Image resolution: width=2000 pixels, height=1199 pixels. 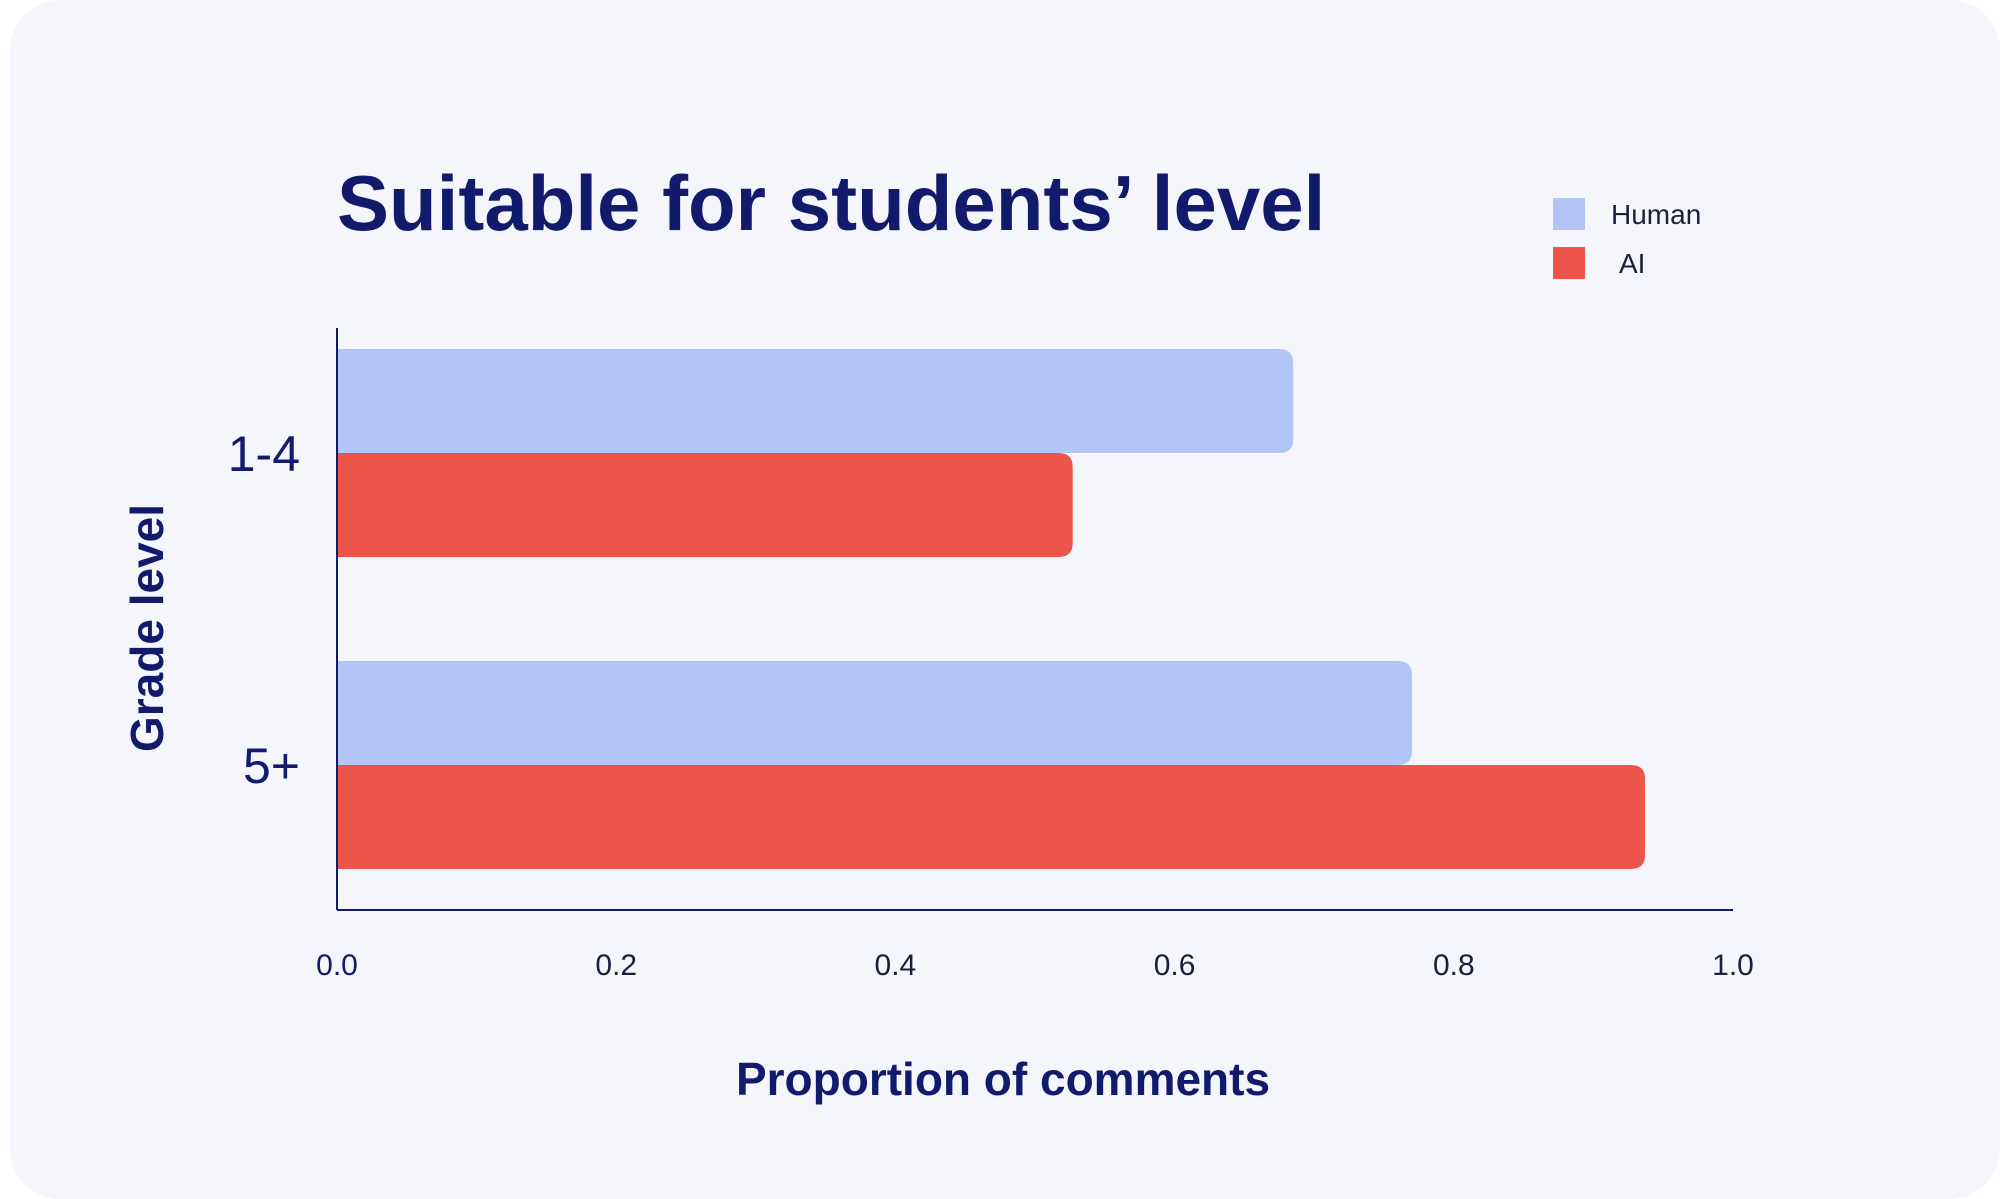 What do you see at coordinates (616, 965) in the screenshot?
I see `x-tick-label-0.2: 0.2` at bounding box center [616, 965].